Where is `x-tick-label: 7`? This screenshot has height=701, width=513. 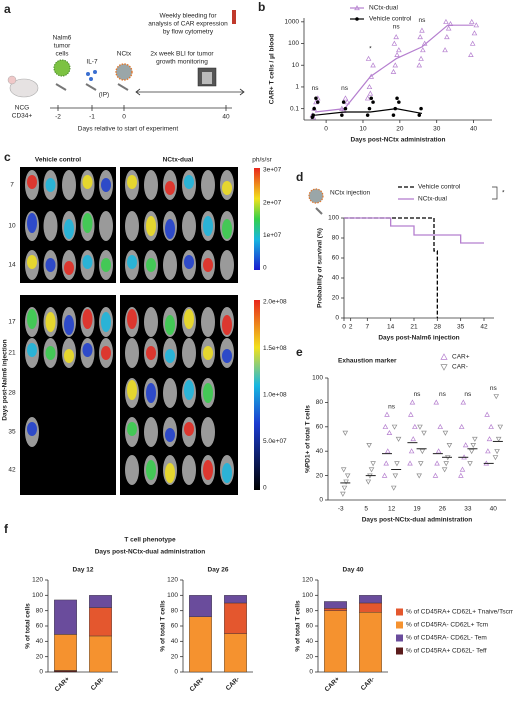 x-tick-label: 7 is located at coordinates (368, 327).